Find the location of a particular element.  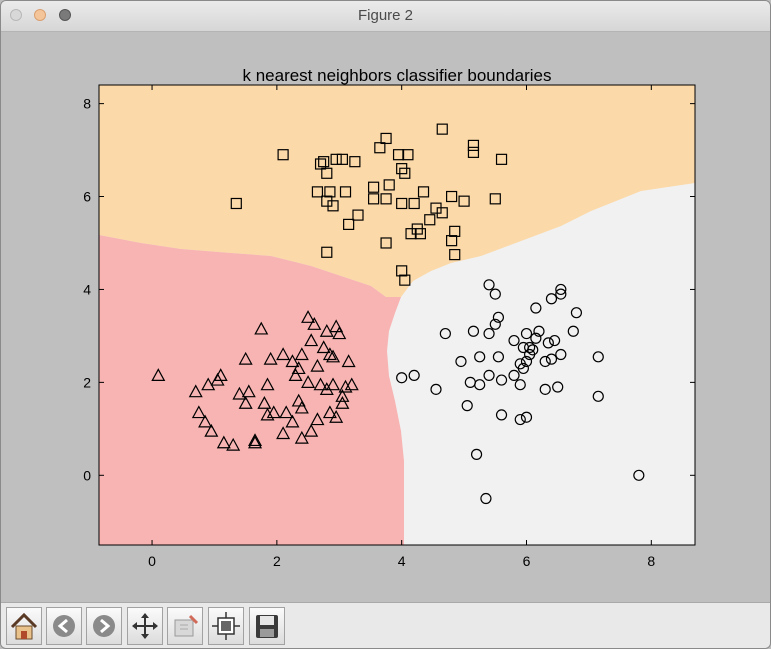

y-tick-label: 4 is located at coordinates (87, 289).